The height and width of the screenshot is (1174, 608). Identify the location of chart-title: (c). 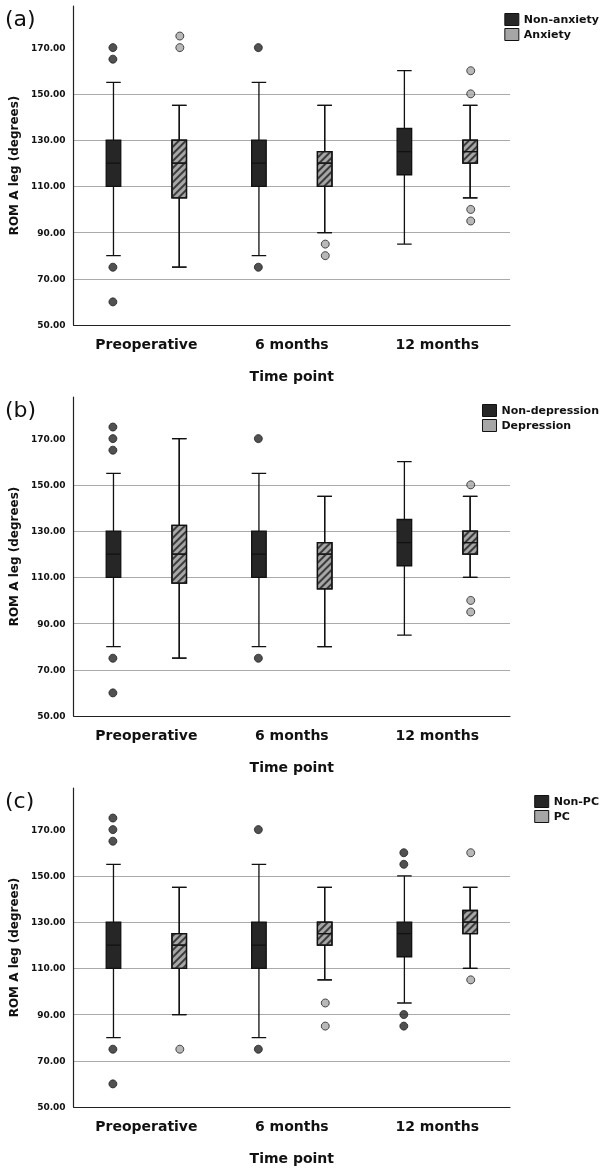
(20, 800).